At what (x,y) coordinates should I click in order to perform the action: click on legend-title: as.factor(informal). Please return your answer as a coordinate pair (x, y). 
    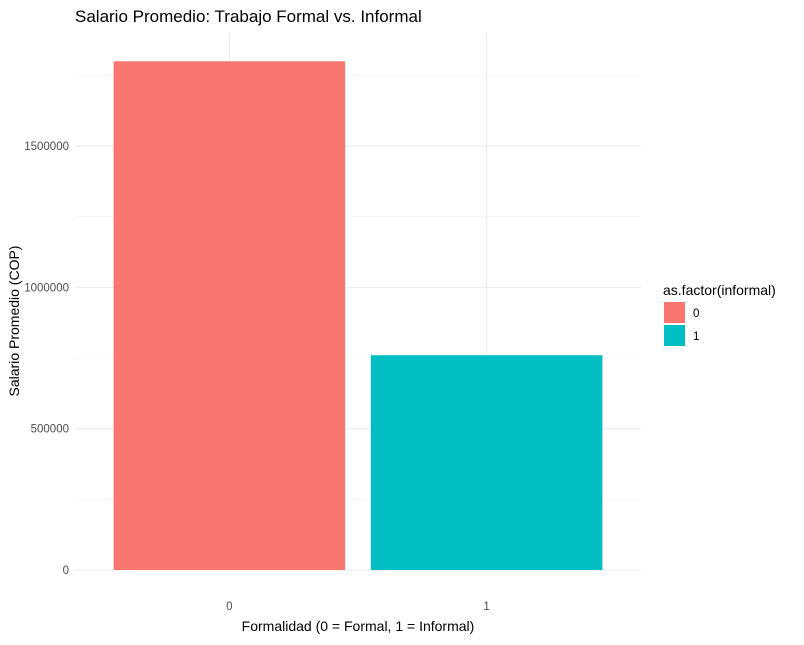
    Looking at the image, I should click on (719, 290).